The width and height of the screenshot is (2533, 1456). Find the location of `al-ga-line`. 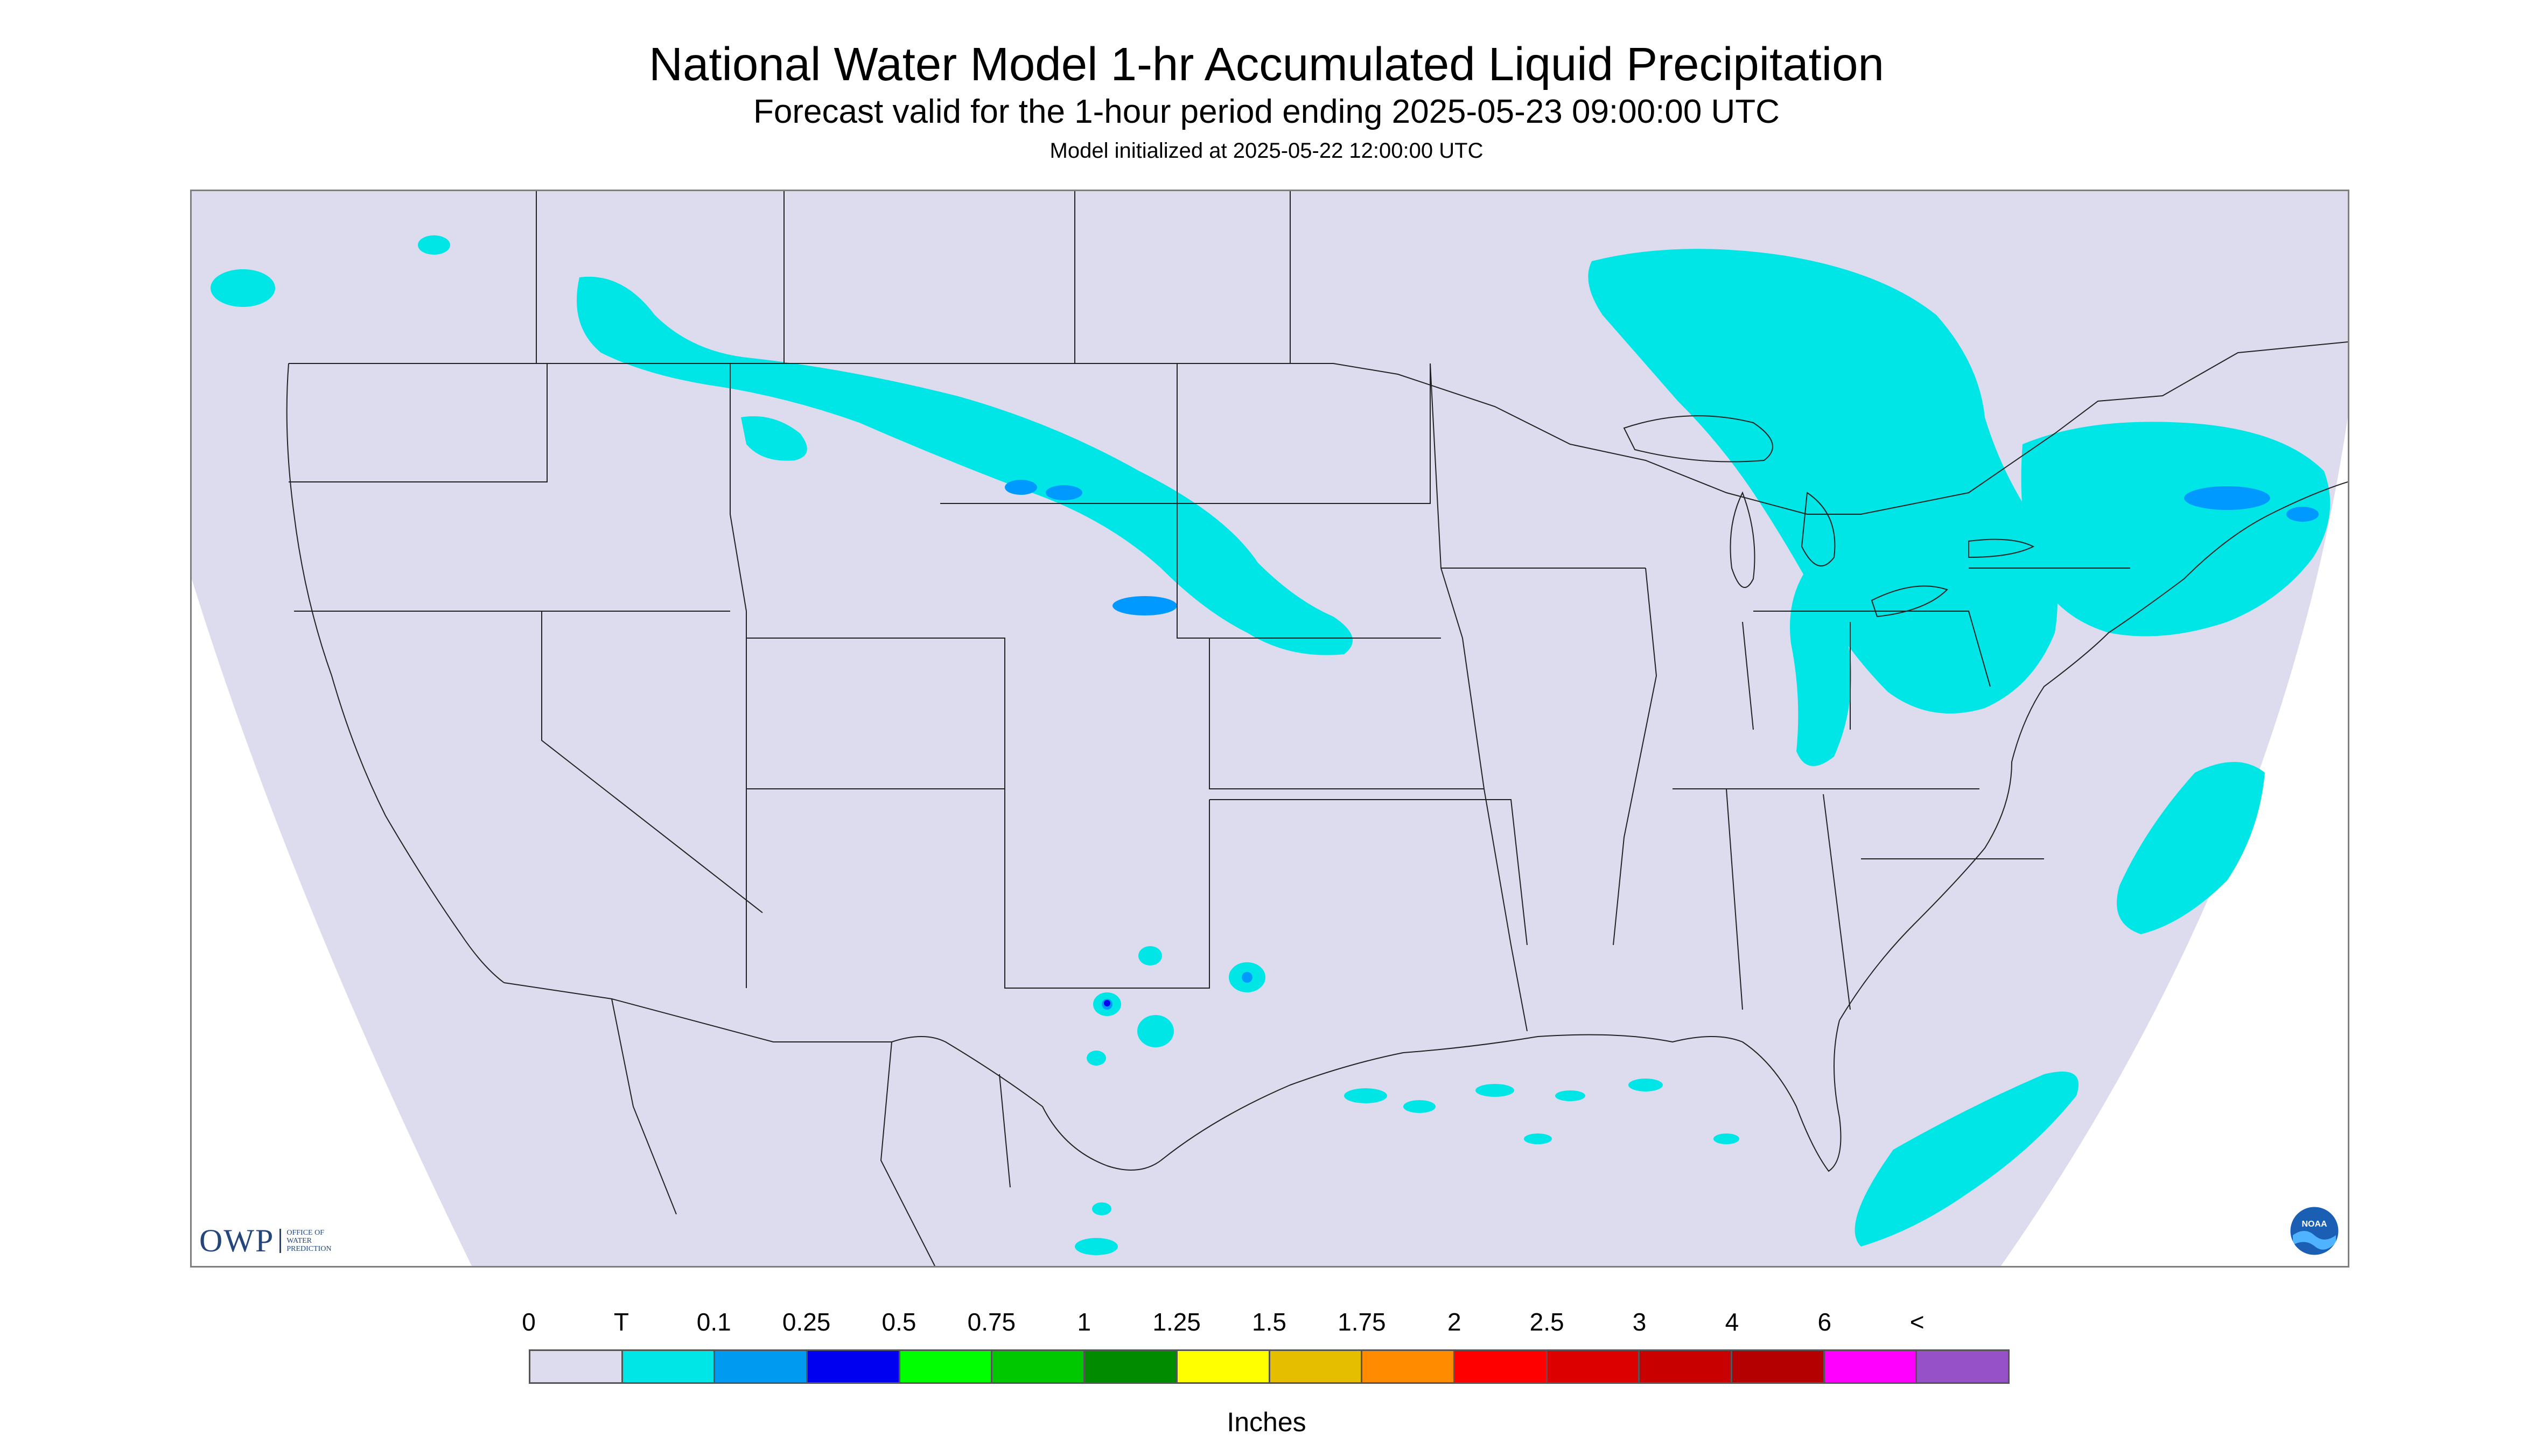

al-ga-line is located at coordinates (1837, 902).